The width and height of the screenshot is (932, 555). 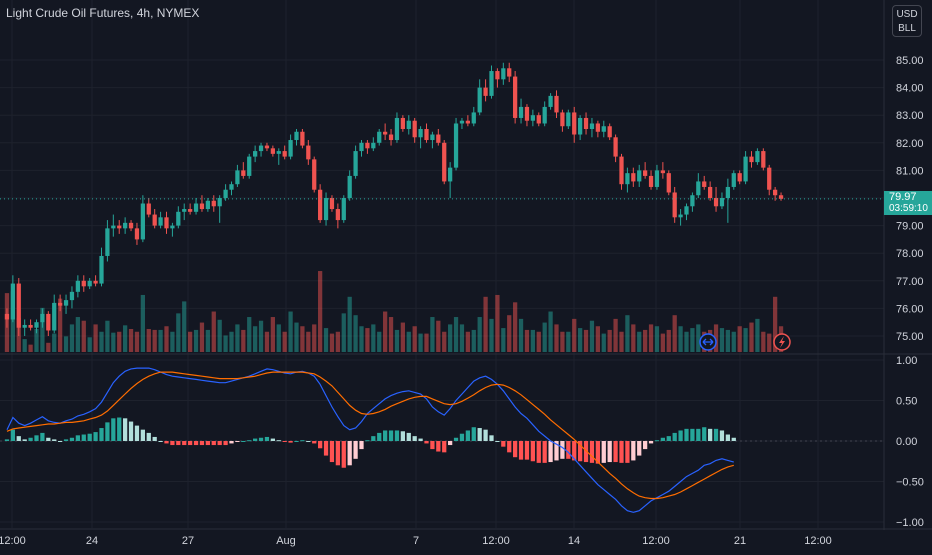 What do you see at coordinates (908, 208) in the screenshot?
I see `last-price-countdown: 03:59:10` at bounding box center [908, 208].